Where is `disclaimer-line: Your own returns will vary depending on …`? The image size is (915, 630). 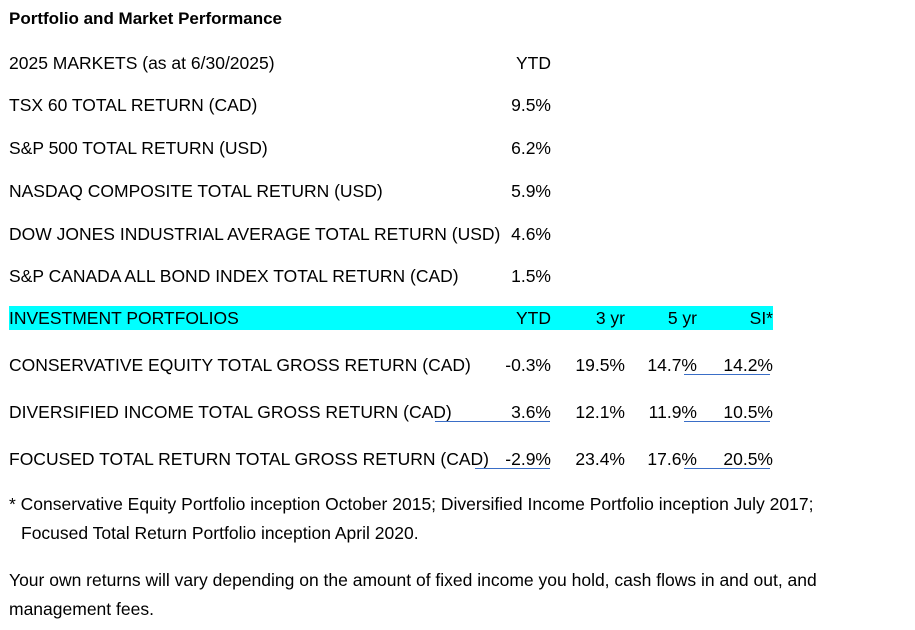 disclaimer-line: Your own returns will vary depending on … is located at coordinates (413, 580).